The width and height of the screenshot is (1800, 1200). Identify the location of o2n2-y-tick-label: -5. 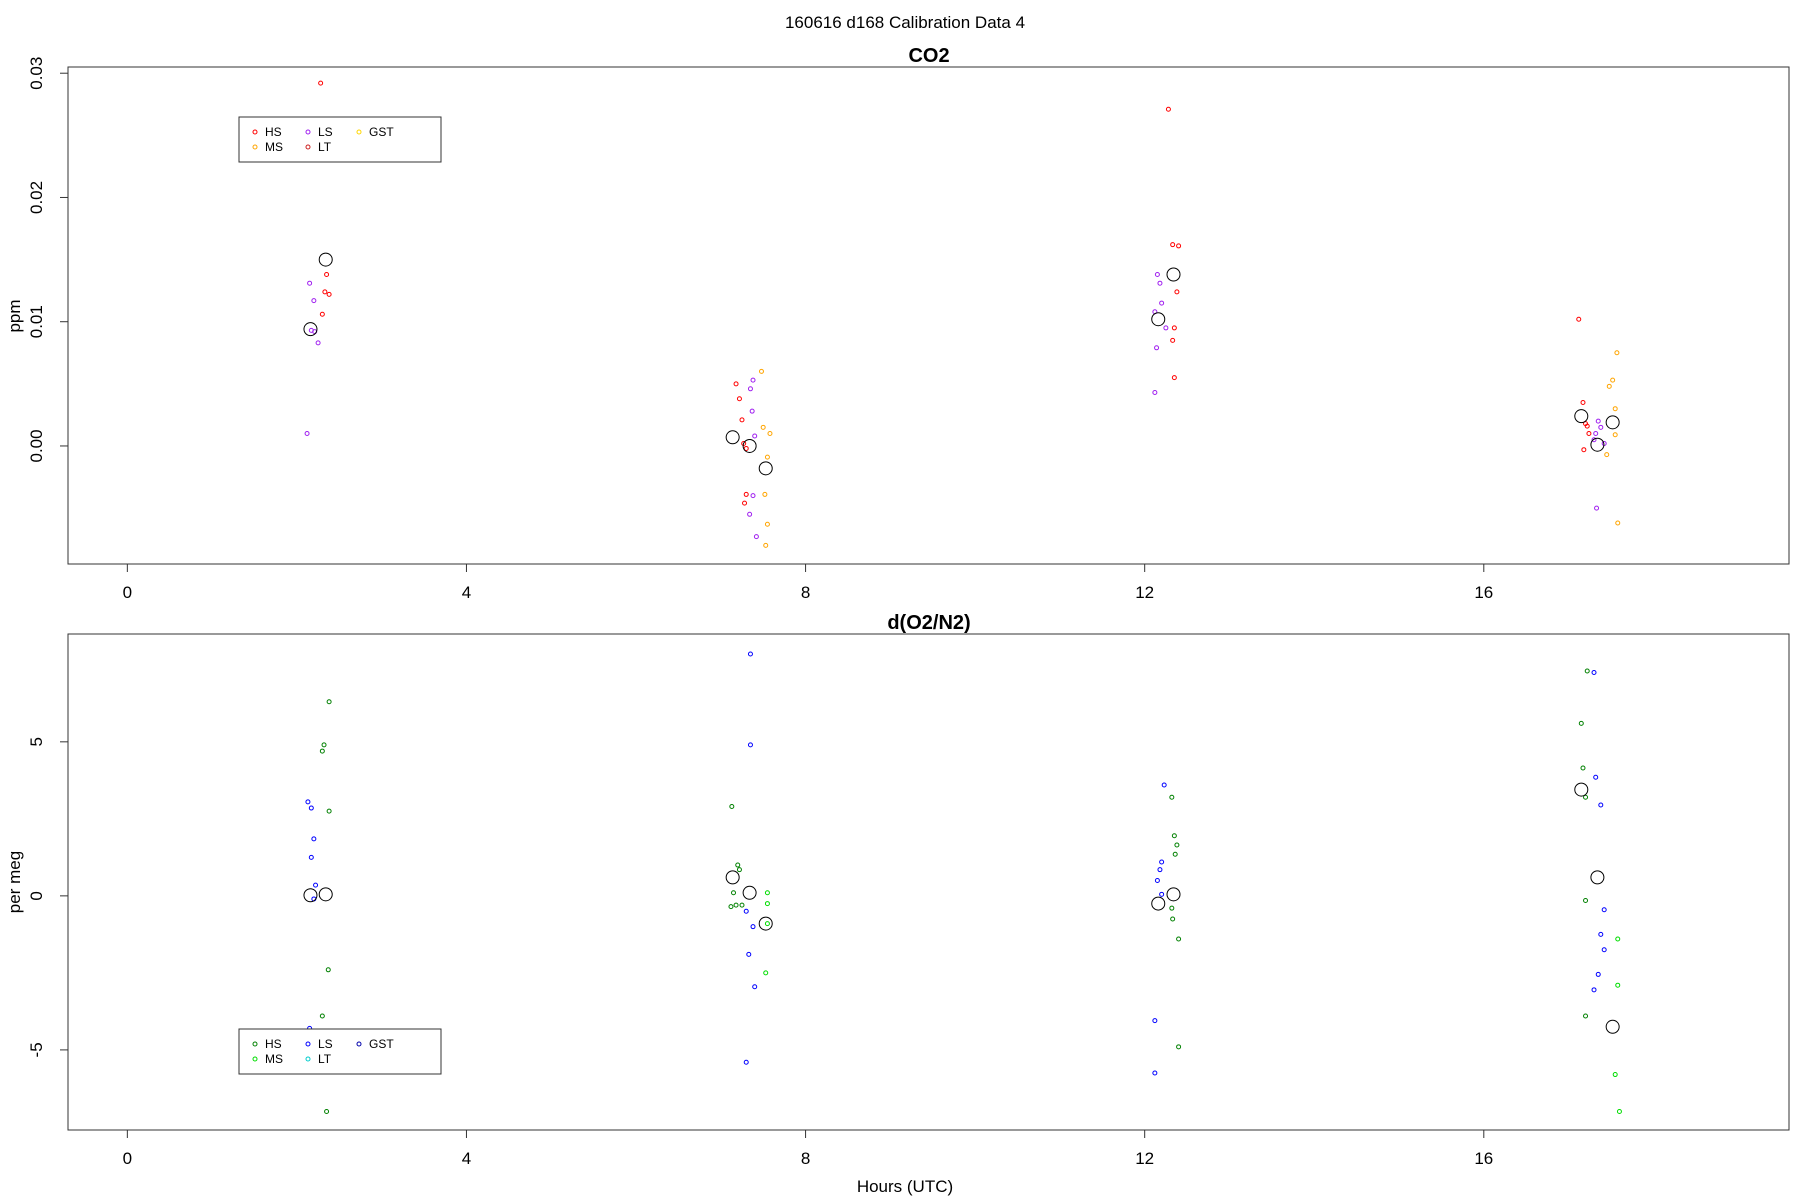
(36, 1049).